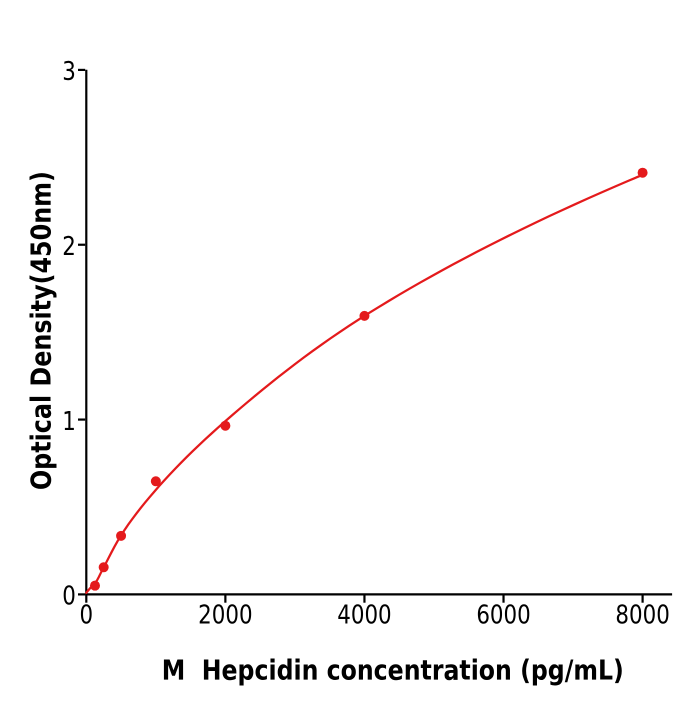 This screenshot has height=705, width=700. Describe the element at coordinates (364, 616) in the screenshot. I see `x-tick-label: 4000` at that location.